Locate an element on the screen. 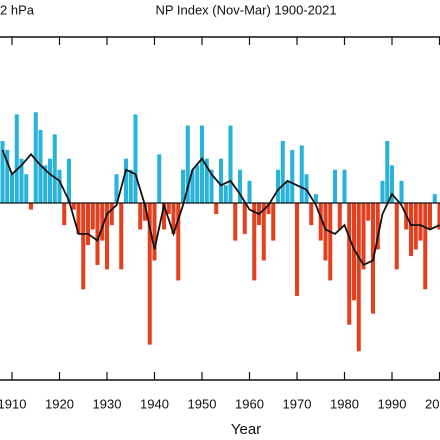 This screenshot has width=440, height=440. x-tick-label: 1940 is located at coordinates (154, 403).